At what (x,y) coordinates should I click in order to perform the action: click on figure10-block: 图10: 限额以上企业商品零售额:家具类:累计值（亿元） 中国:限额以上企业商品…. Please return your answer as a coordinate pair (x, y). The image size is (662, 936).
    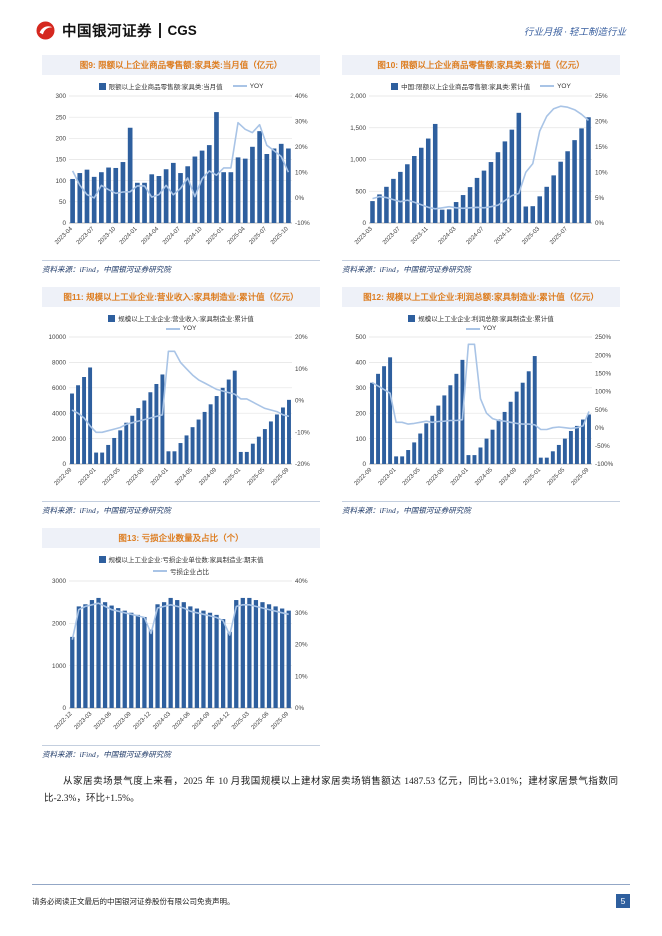
    Looking at the image, I should click on (481, 165).